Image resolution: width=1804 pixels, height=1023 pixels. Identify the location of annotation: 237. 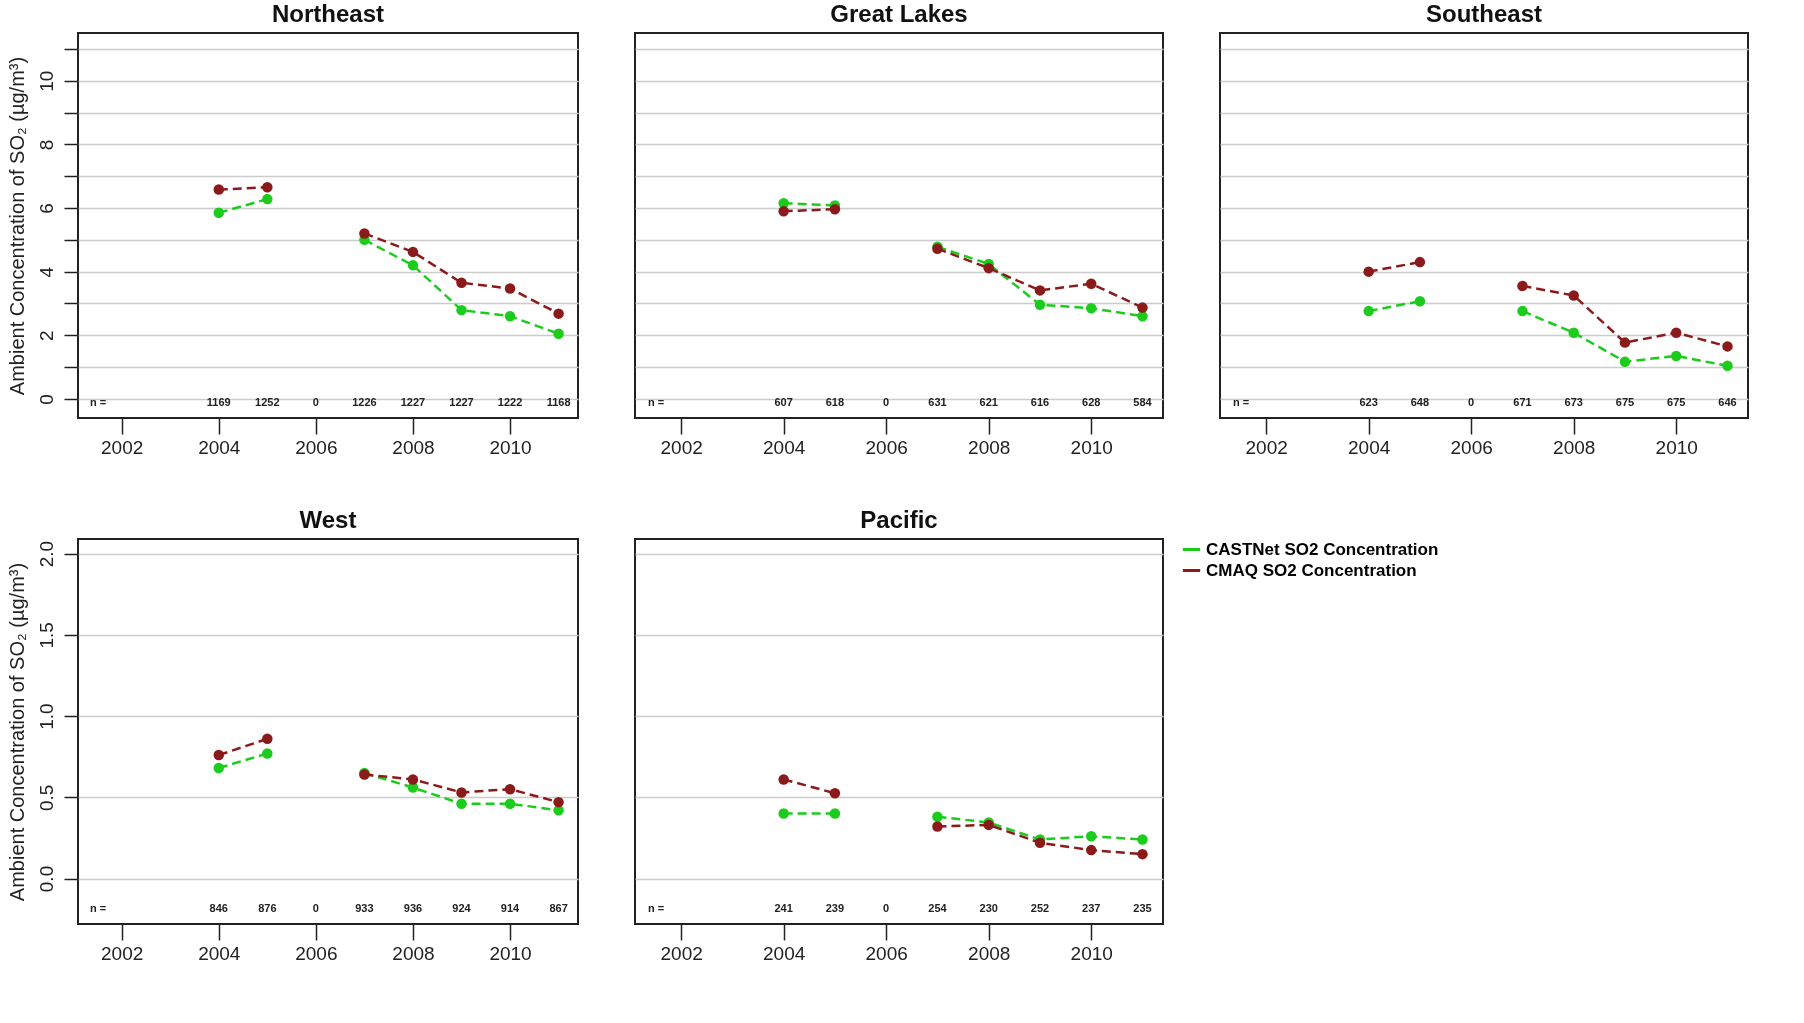
(1091, 908).